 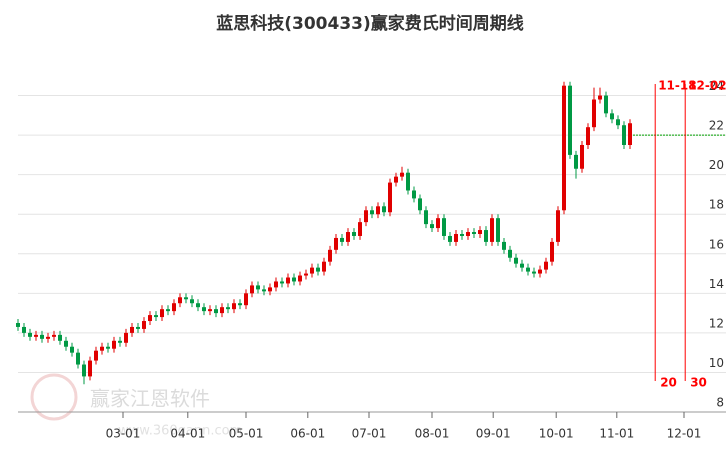 I want to click on y-tick-label: 24, so click(x=716, y=86).